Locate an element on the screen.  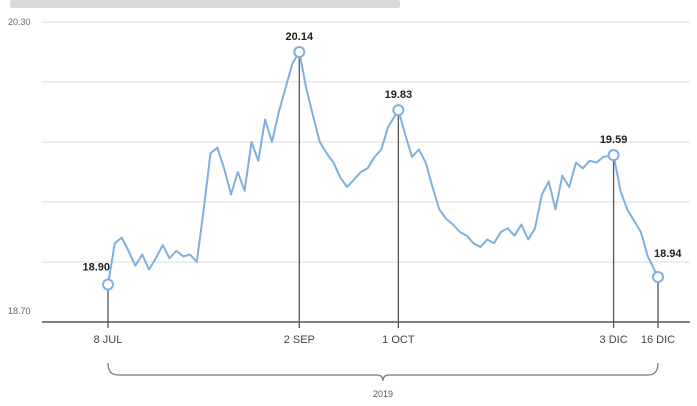
x-tick-label: 2 SEP is located at coordinates (299, 340).